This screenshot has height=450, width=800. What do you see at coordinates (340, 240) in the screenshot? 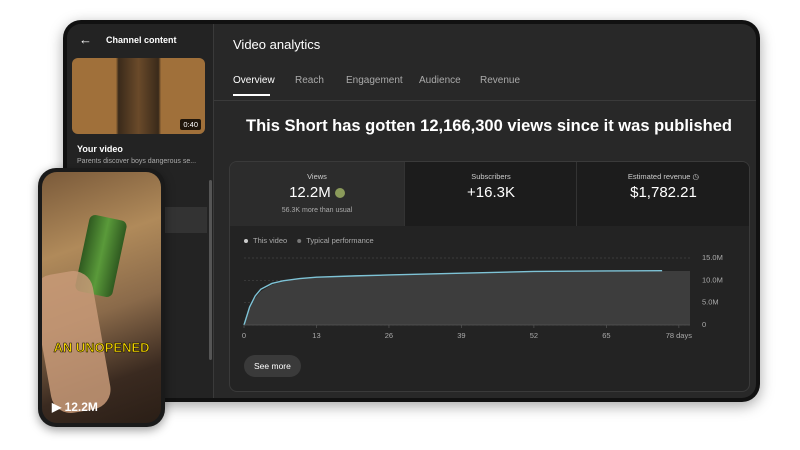
I see `legend-label: Typical performance` at bounding box center [340, 240].